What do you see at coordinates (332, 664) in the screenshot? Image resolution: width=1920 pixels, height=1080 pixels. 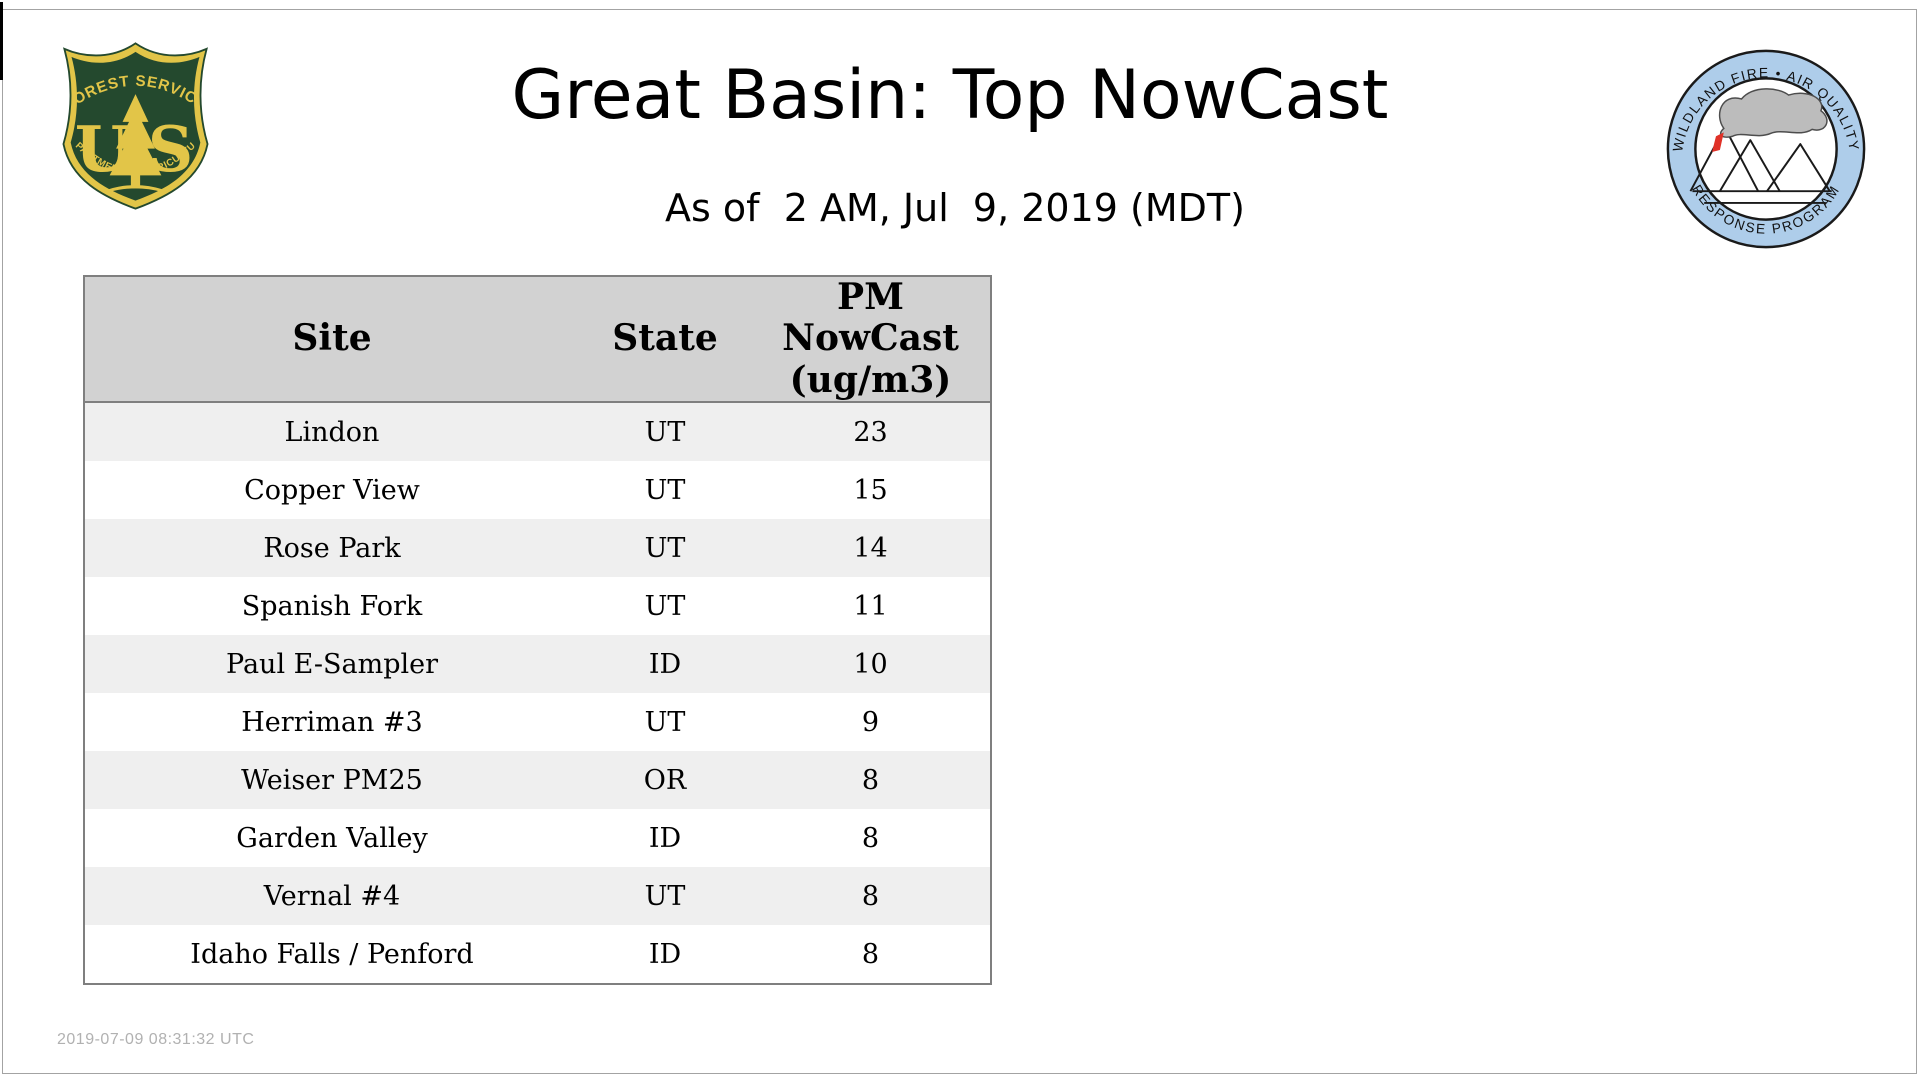 I see `cell-site: Paul E-Sampler` at bounding box center [332, 664].